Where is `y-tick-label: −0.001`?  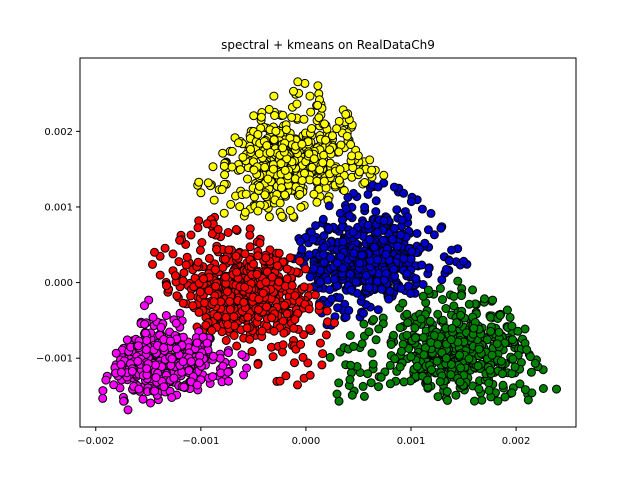 y-tick-label: −0.001 is located at coordinates (54, 359).